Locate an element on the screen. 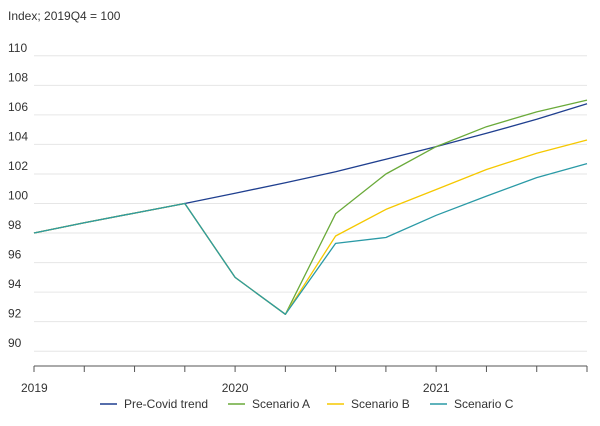  legend-label: Scenario B is located at coordinates (380, 404).